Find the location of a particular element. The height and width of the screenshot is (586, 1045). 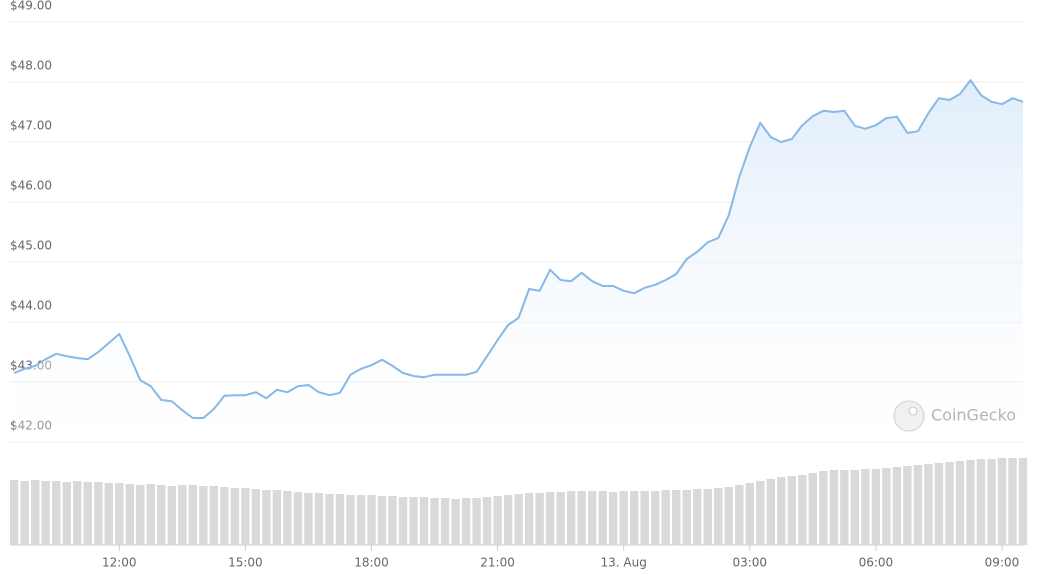

y-tick-label: $48.00 is located at coordinates (31, 66).